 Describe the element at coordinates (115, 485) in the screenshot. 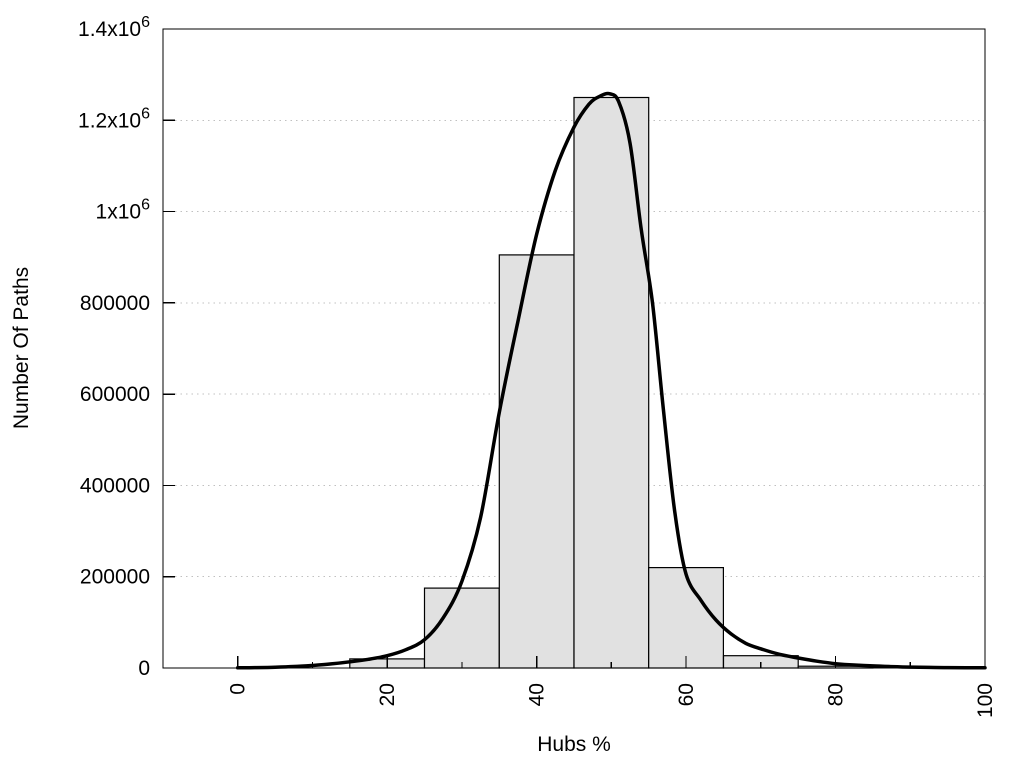

I see `y-tick-label: 400000` at that location.